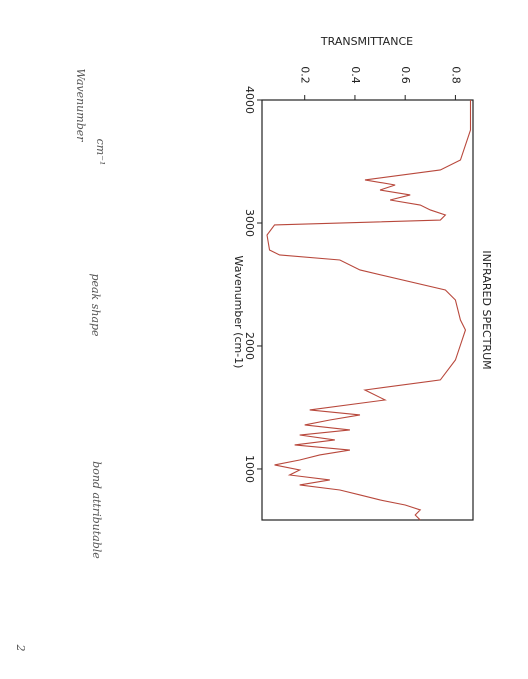 This screenshot has height=679, width=528. Describe the element at coordinates (249, 346) in the screenshot. I see `x-tick-label: 2000` at that location.